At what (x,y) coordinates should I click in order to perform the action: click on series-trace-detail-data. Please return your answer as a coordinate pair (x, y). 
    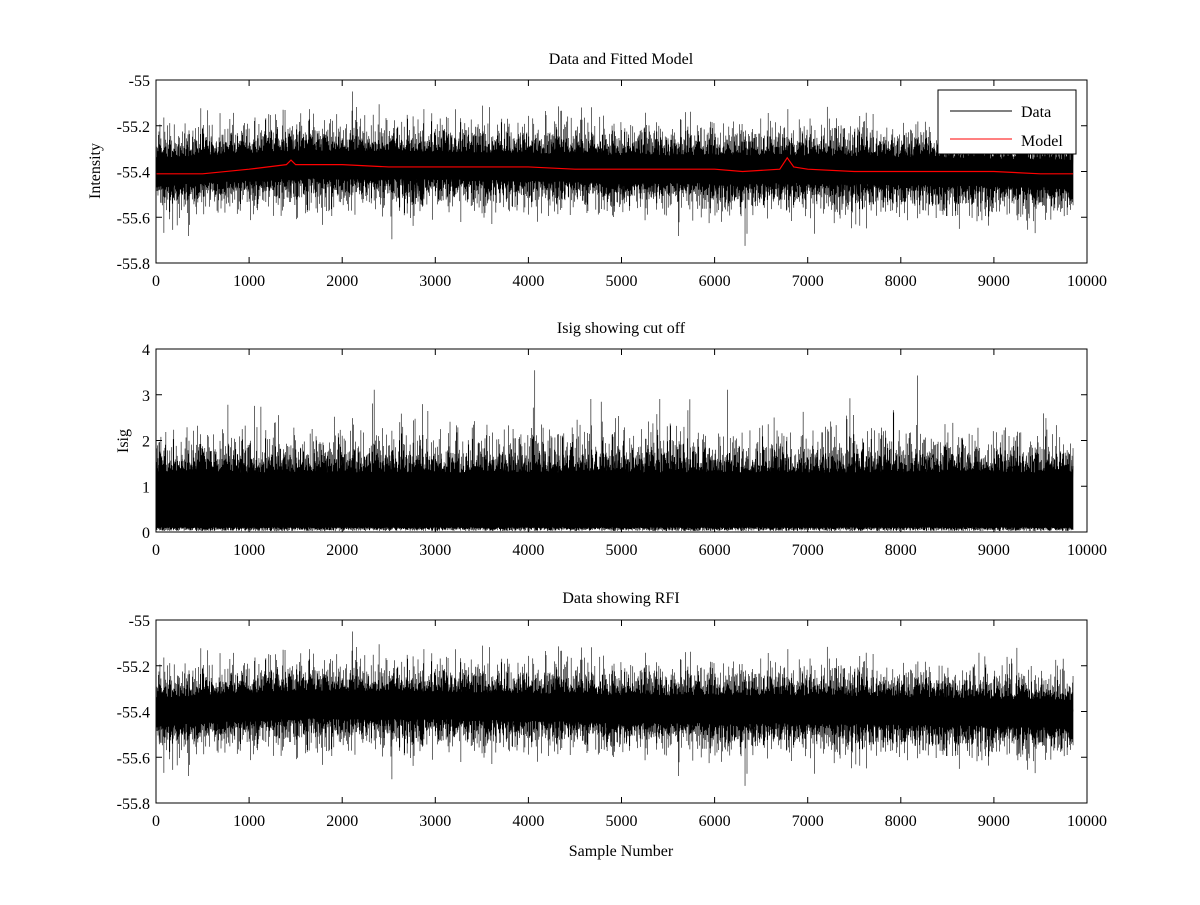
    Looking at the image, I should click on (614, 171).